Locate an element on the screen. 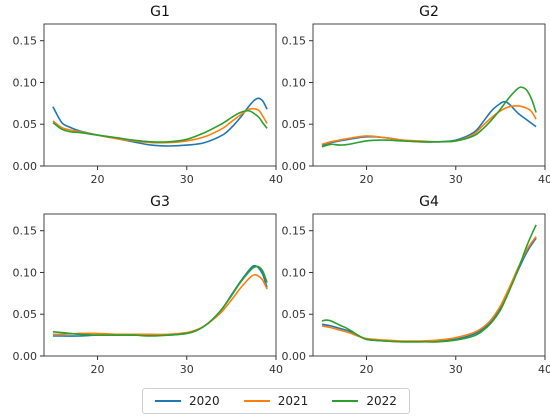  legend-item-2020: 2020 is located at coordinates (187, 401).